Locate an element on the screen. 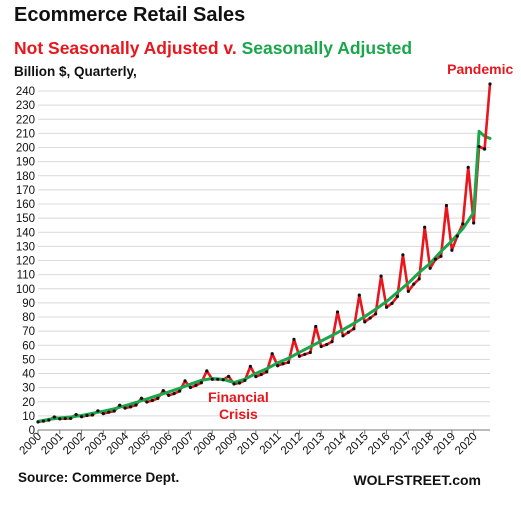 Image resolution: width=521 pixels, height=506 pixels. annotation-label: Crisis is located at coordinates (238, 414).